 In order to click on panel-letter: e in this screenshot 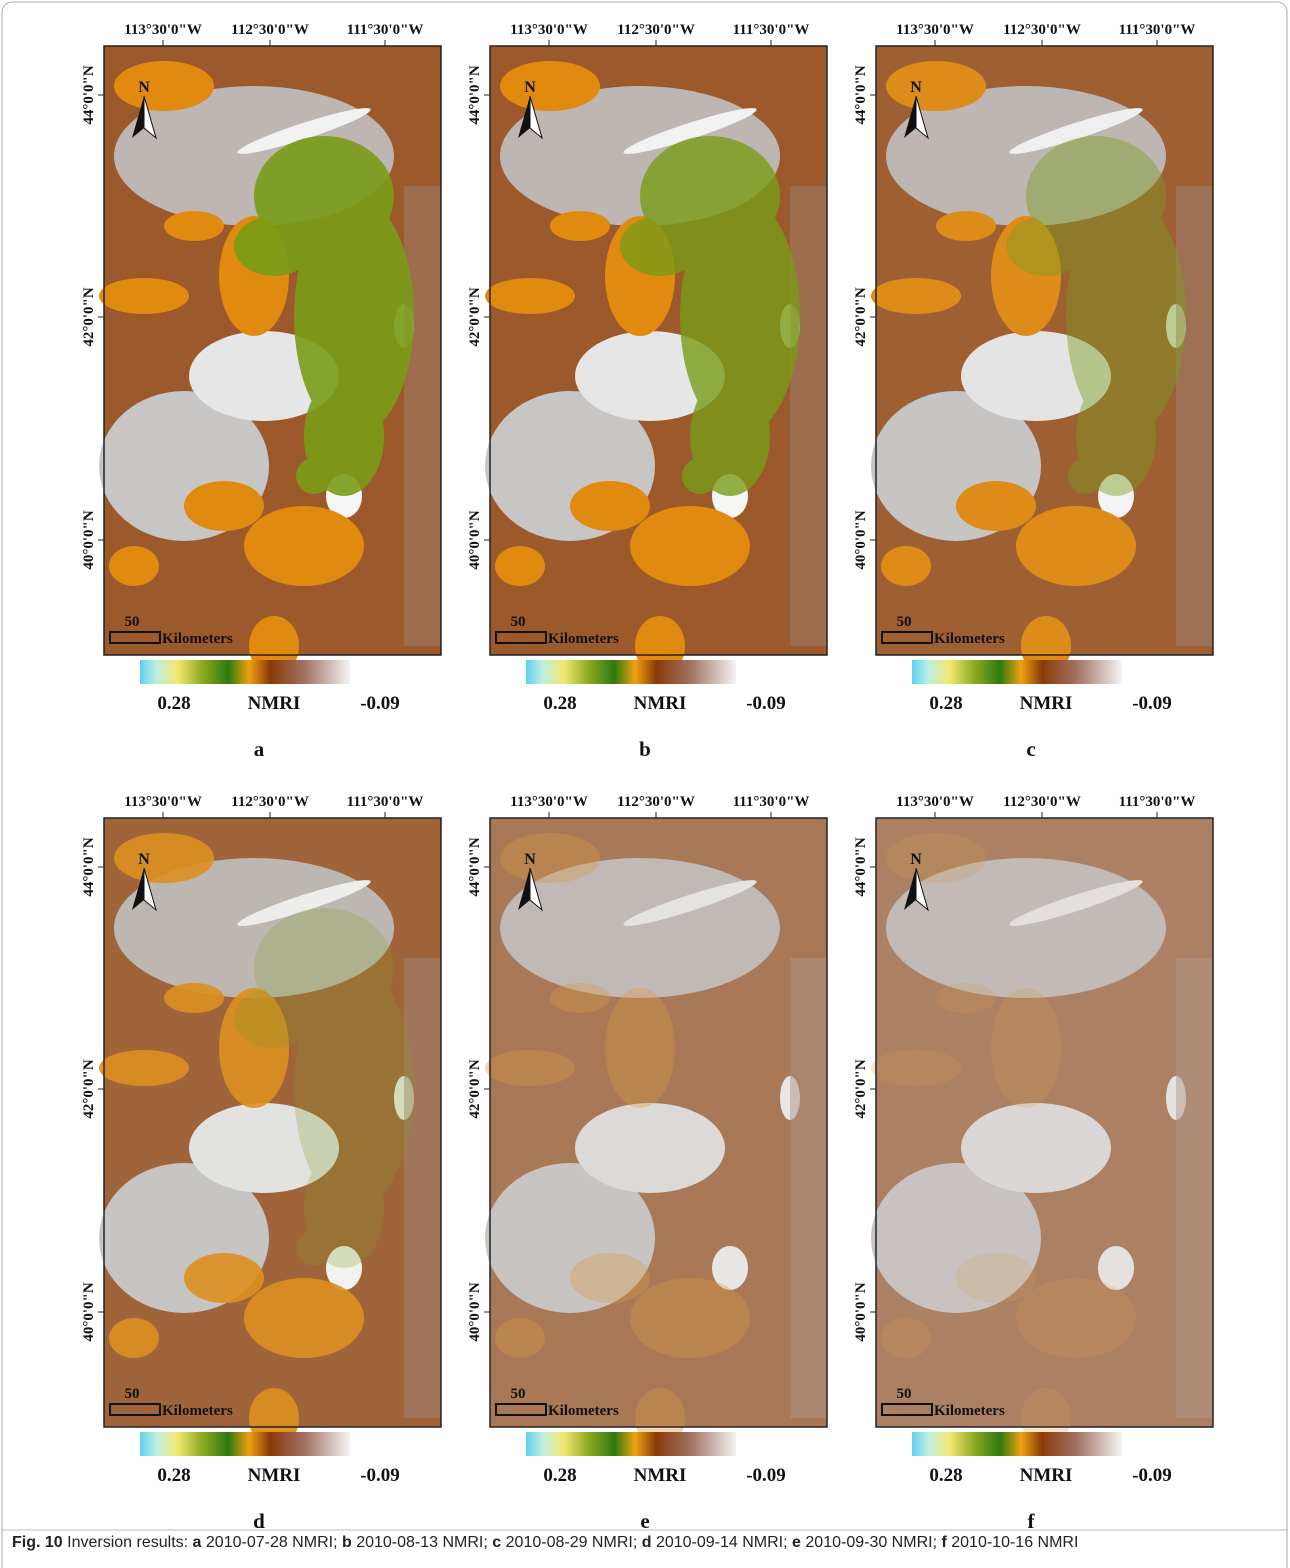, I will do `click(644, 1521)`.